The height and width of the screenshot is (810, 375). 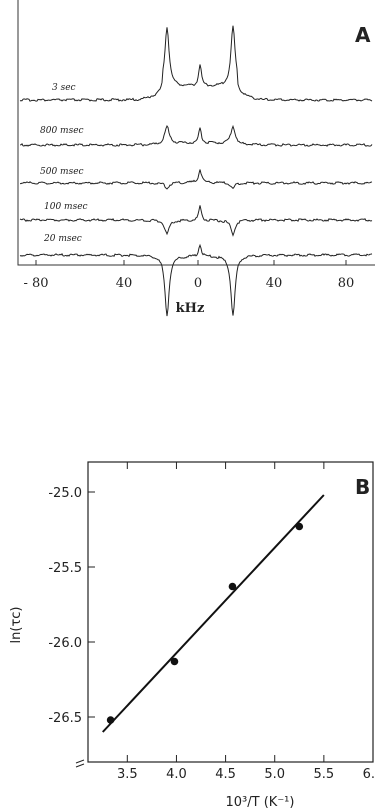 I want to click on panel-b-label: B, so click(x=362, y=487).